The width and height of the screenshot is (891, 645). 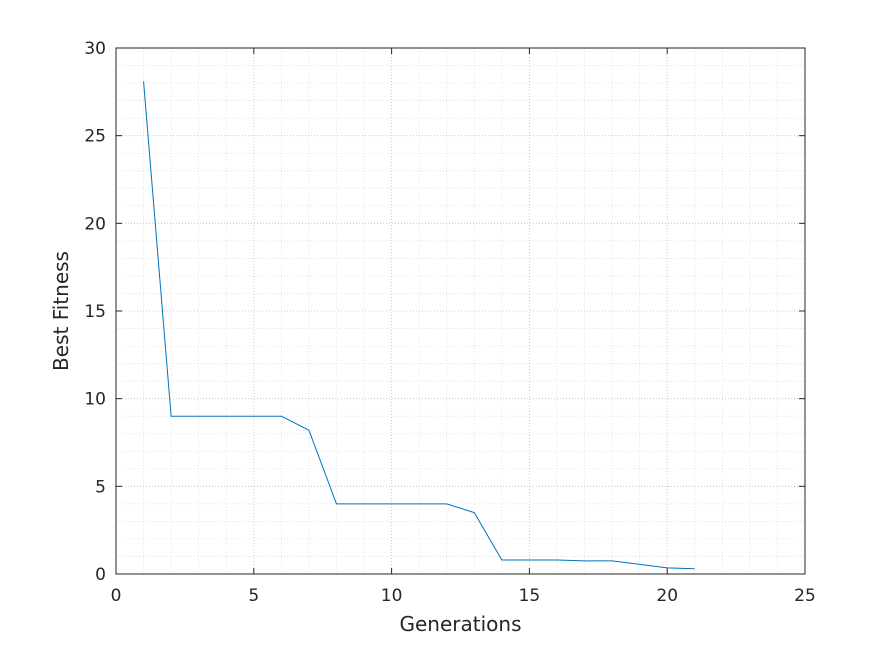 What do you see at coordinates (805, 596) in the screenshot?
I see `x-tick-label: 25` at bounding box center [805, 596].